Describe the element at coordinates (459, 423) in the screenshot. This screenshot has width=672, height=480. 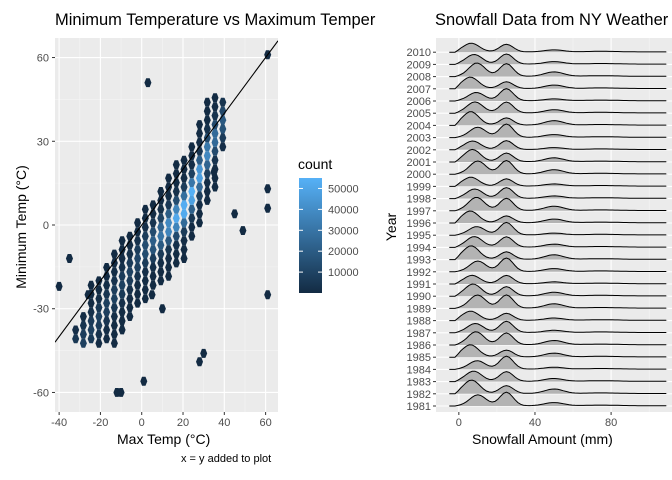
I see `ridgeline-x-tick-label: 0` at that location.